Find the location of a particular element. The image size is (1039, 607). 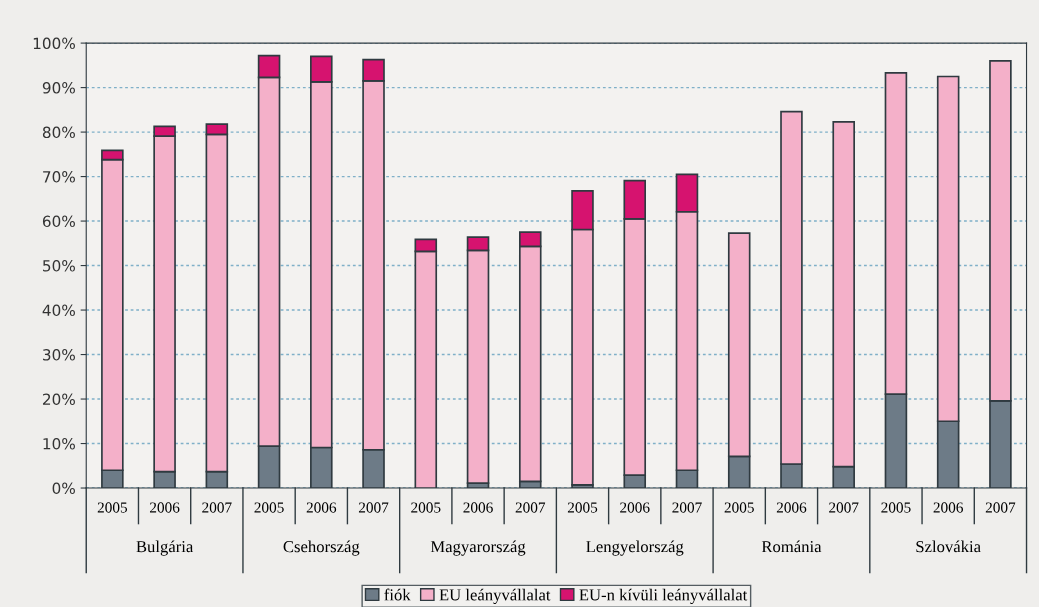

y-tick-label: 50% is located at coordinates (59, 266).